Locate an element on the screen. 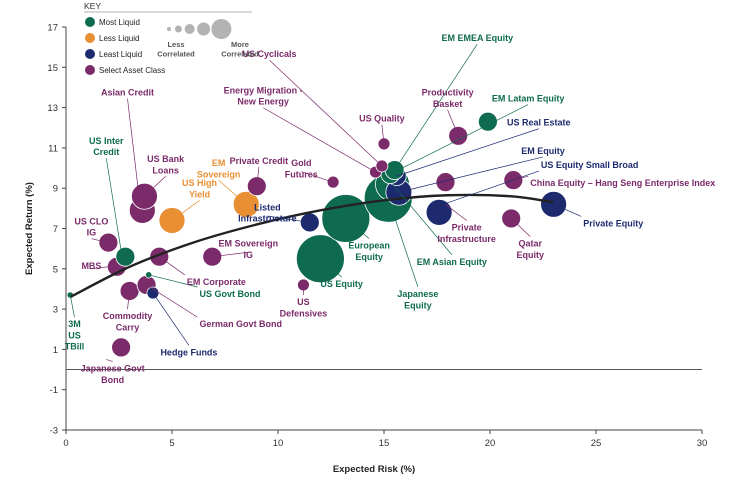 The height and width of the screenshot is (480, 737). label-hedge-funds: Hedge Funds is located at coordinates (188, 352).